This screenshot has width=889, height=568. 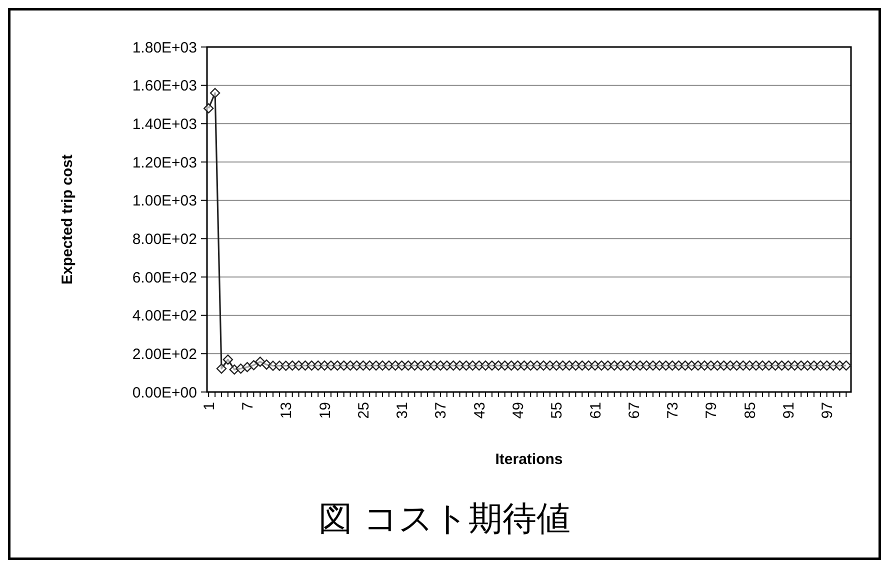 I want to click on x-tick-label: 73, so click(x=673, y=410).